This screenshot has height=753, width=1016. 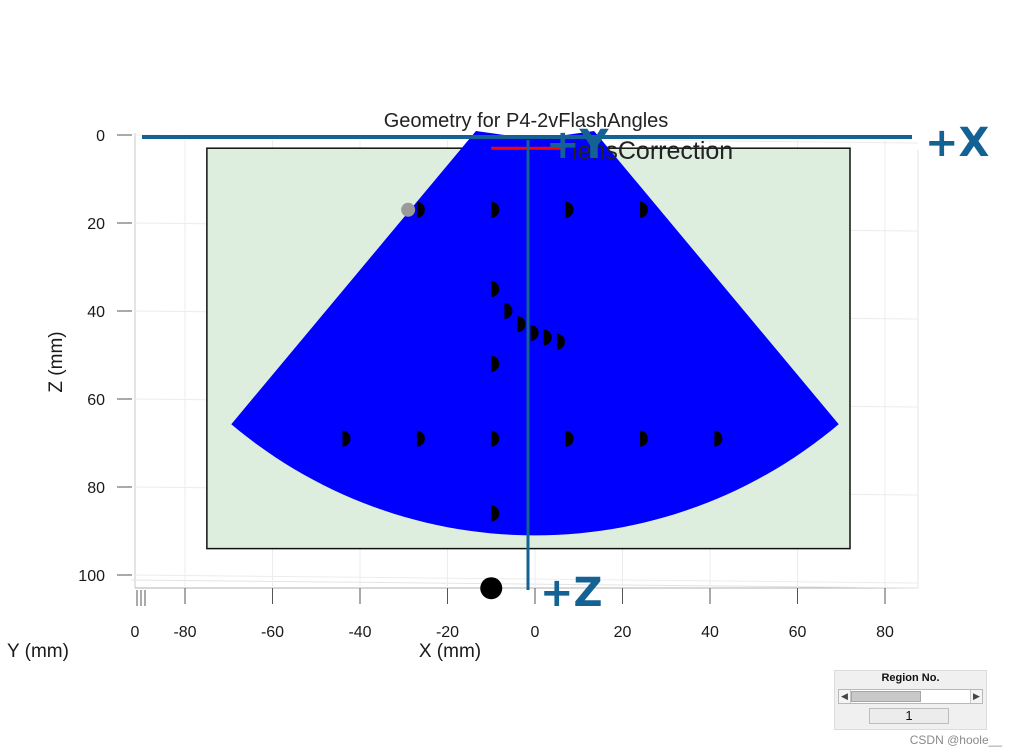 What do you see at coordinates (359, 632) in the screenshot?
I see `x-tick-label: -40` at bounding box center [359, 632].